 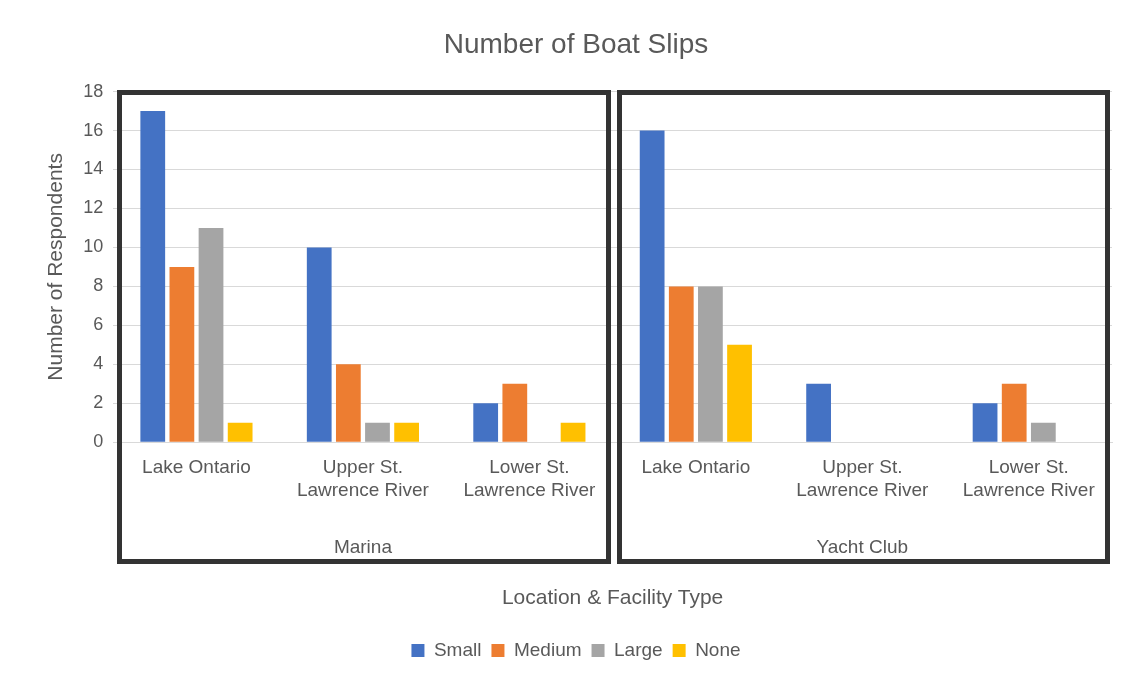 What do you see at coordinates (363, 547) in the screenshot?
I see `text: Marina` at bounding box center [363, 547].